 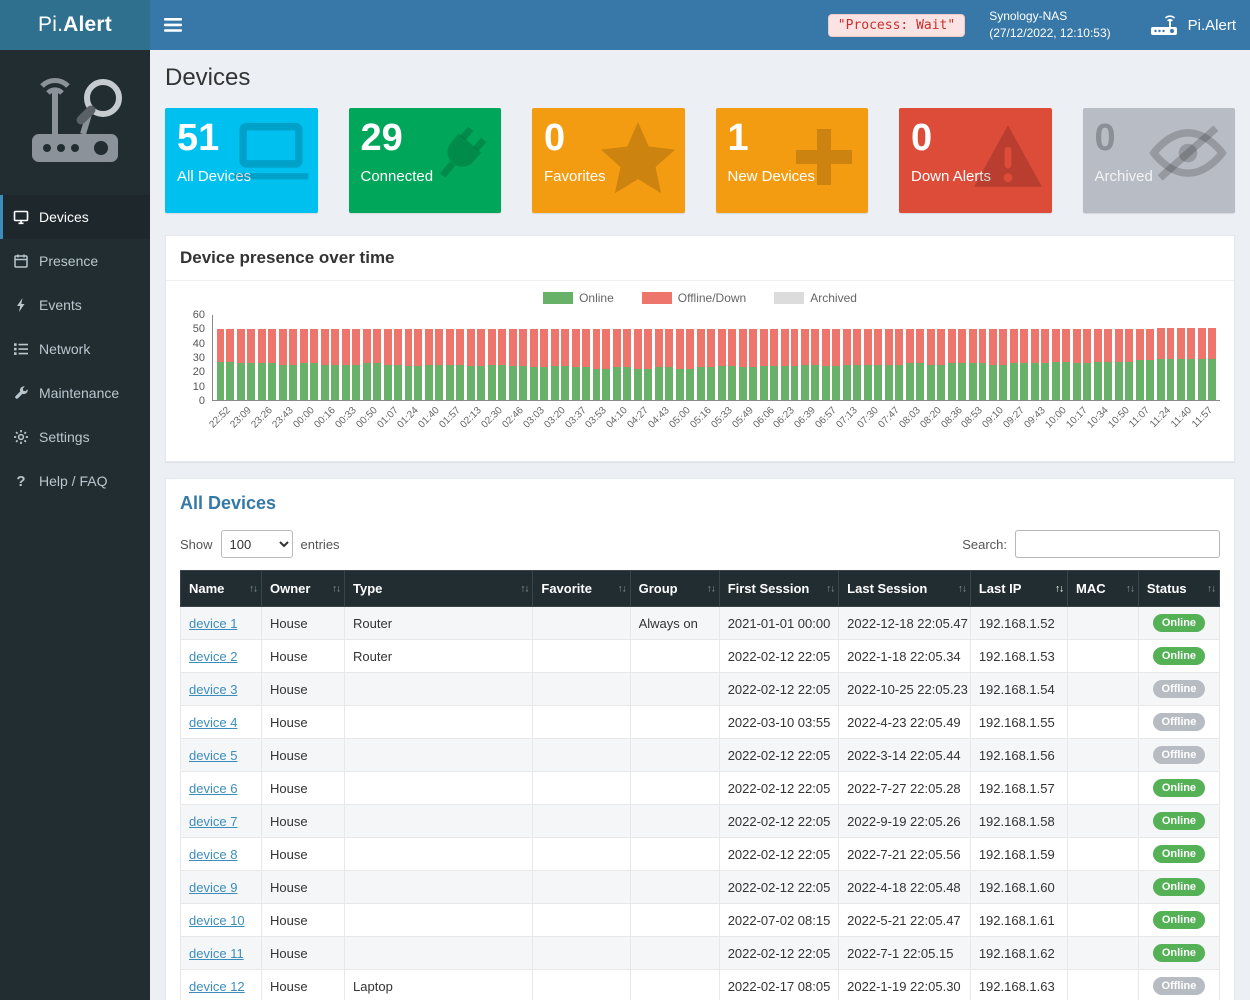 What do you see at coordinates (904, 656) in the screenshot?
I see `cell-last-session: 2022-1-18 22:05.34` at bounding box center [904, 656].